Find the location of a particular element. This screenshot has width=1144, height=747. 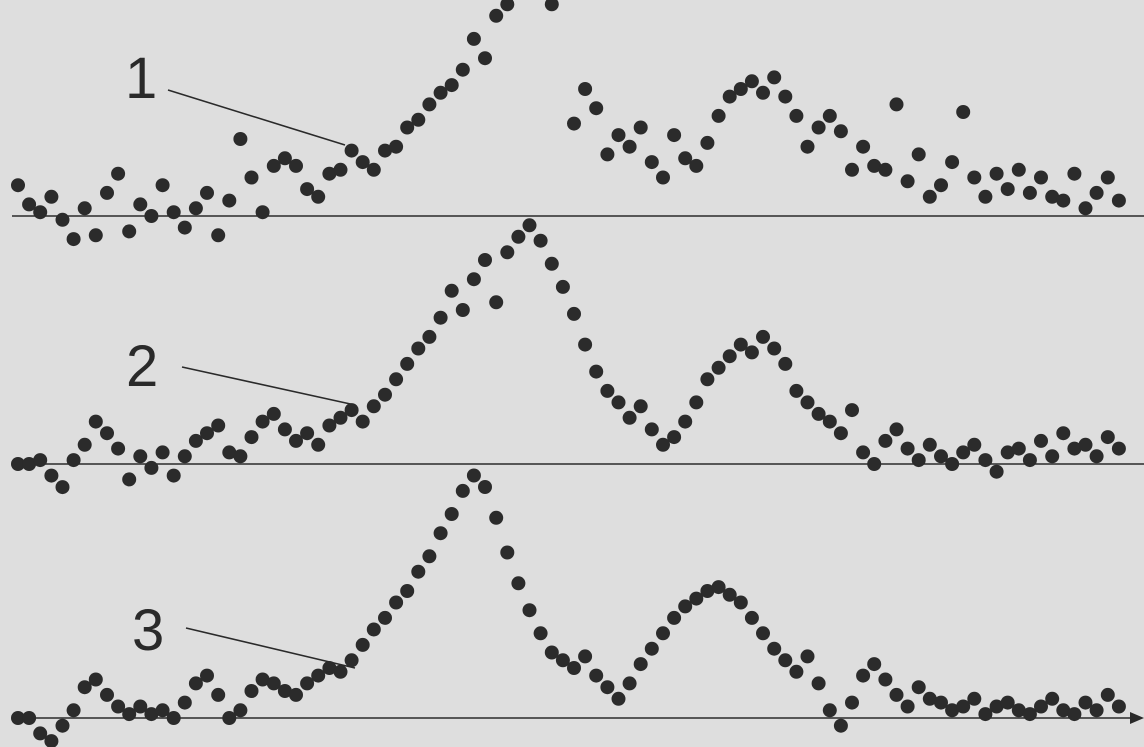

x-axis-arrowhead is located at coordinates (1137, 718).